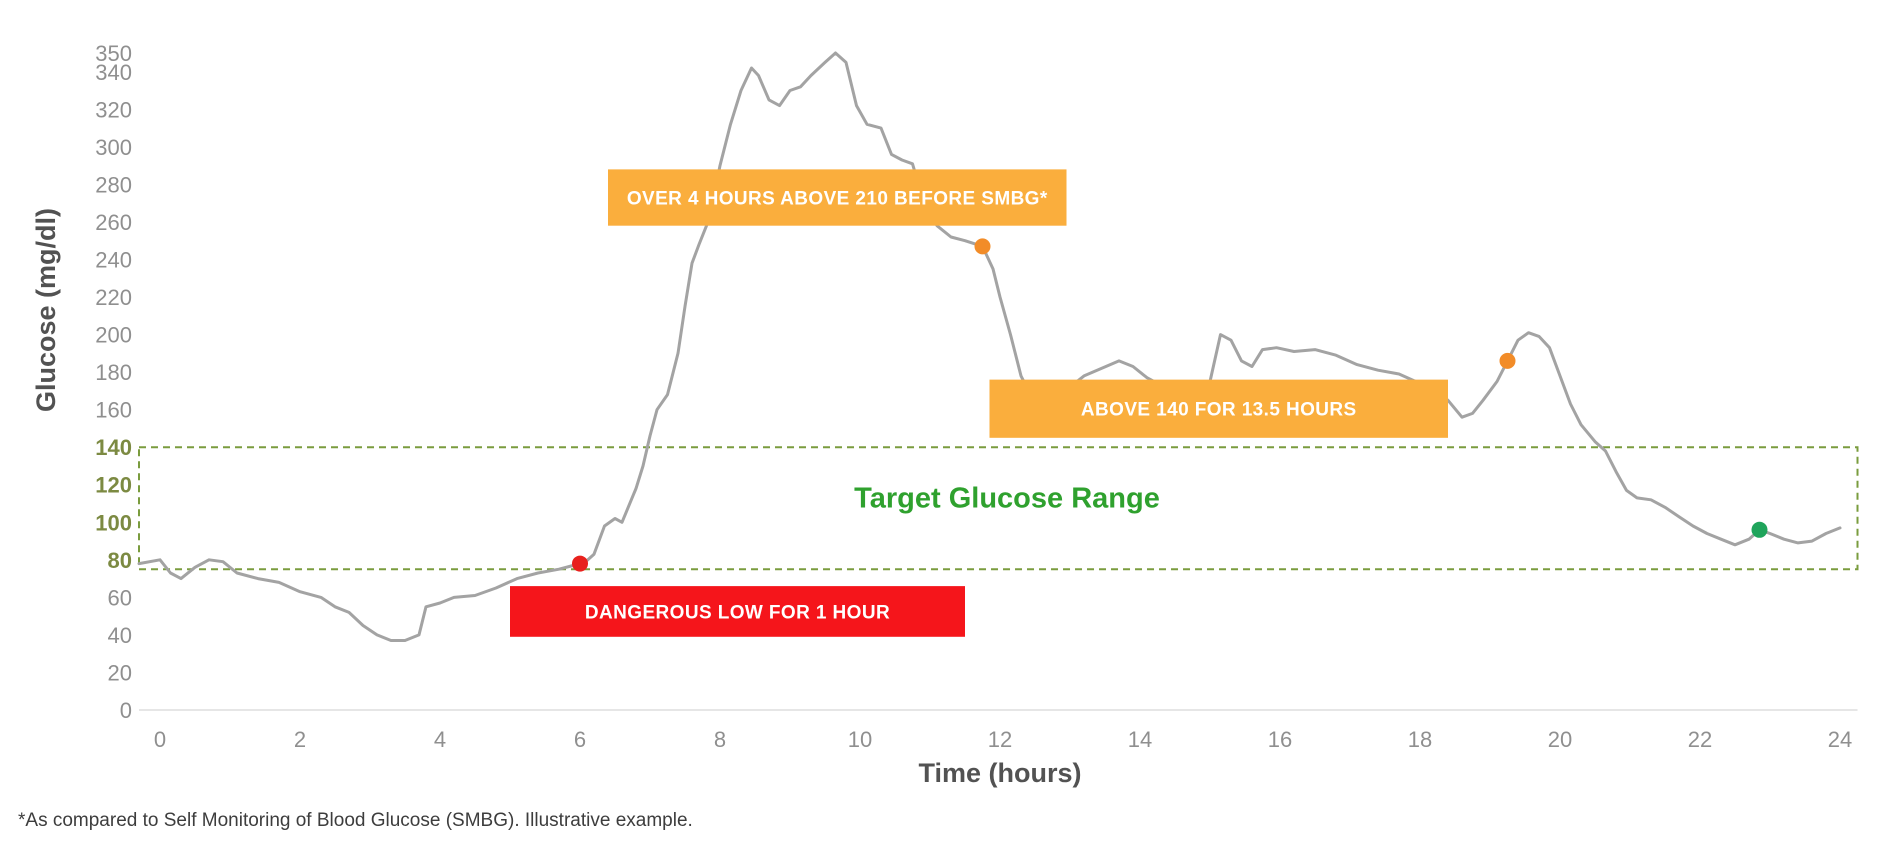  Describe the element at coordinates (1140, 739) in the screenshot. I see `x-tick-label: 14` at that location.